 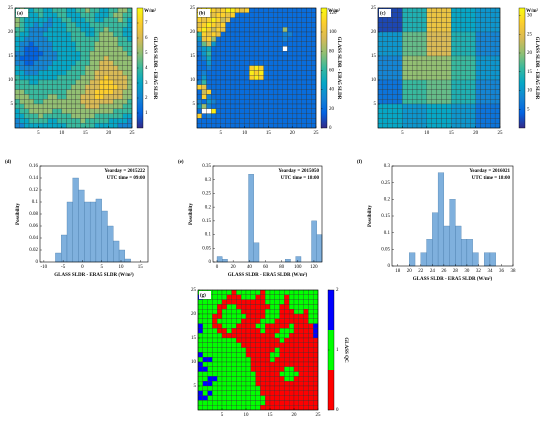 What do you see at coordinates (331, 350) in the screenshot?
I see `colorbar-frame` at bounding box center [331, 350].